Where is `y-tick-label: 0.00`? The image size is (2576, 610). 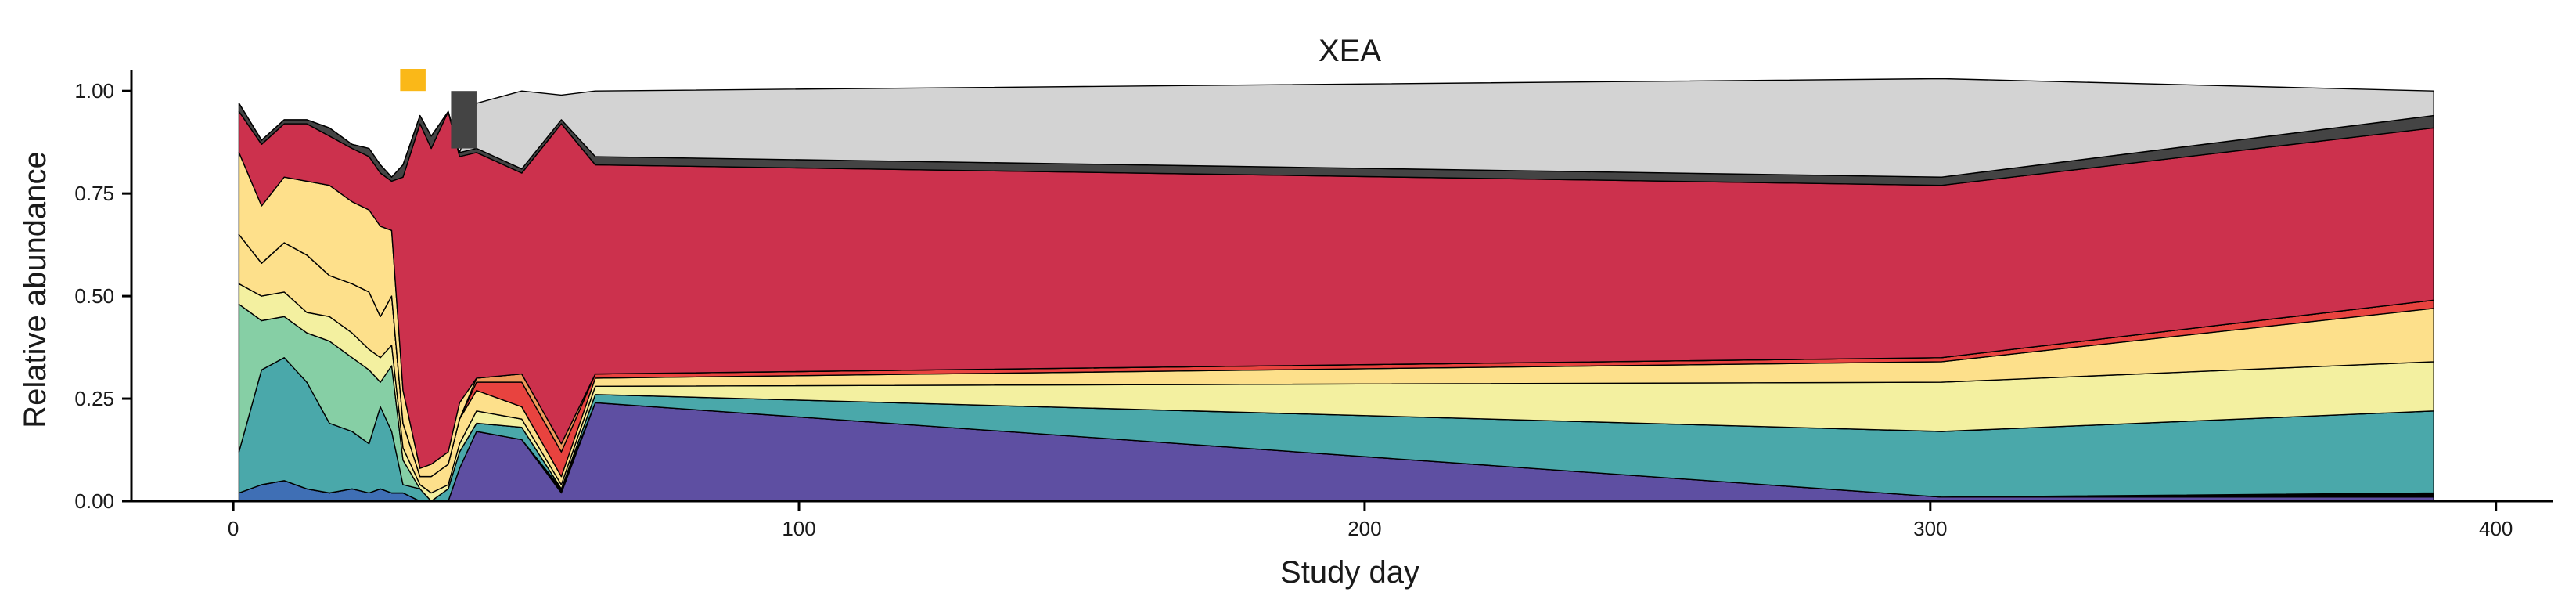 y-tick-label: 0.00 is located at coordinates (94, 501).